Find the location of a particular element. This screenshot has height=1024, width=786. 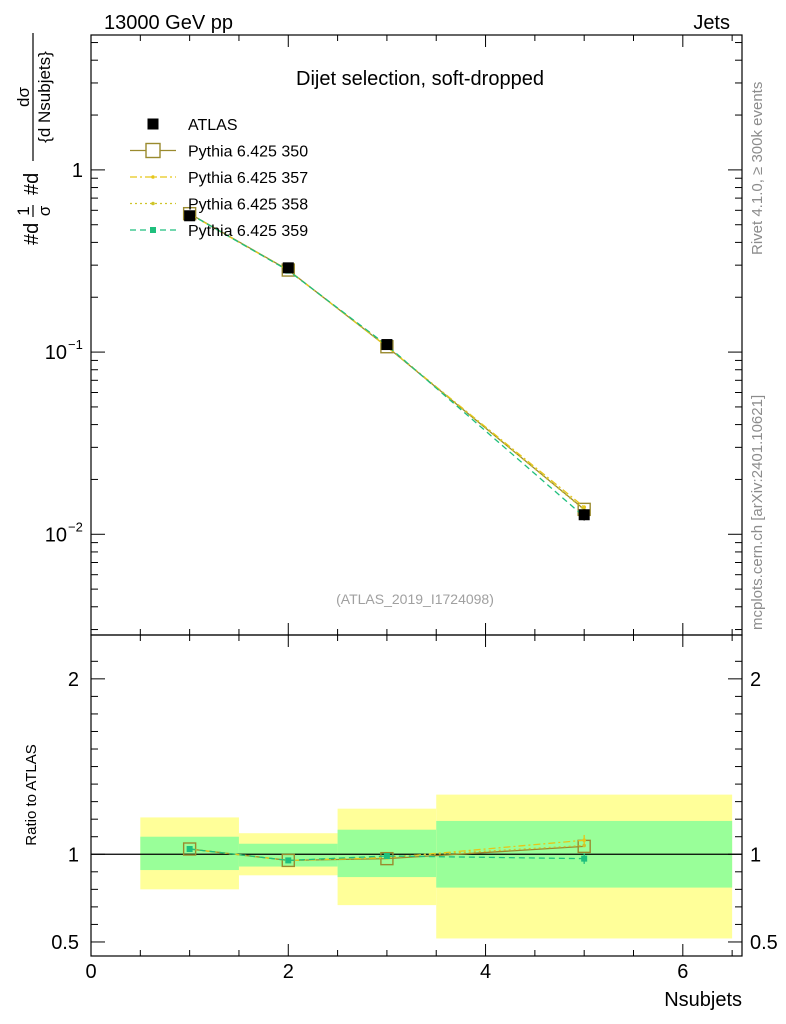

ratio-y-tick-label-right: 1 is located at coordinates (755, 855).